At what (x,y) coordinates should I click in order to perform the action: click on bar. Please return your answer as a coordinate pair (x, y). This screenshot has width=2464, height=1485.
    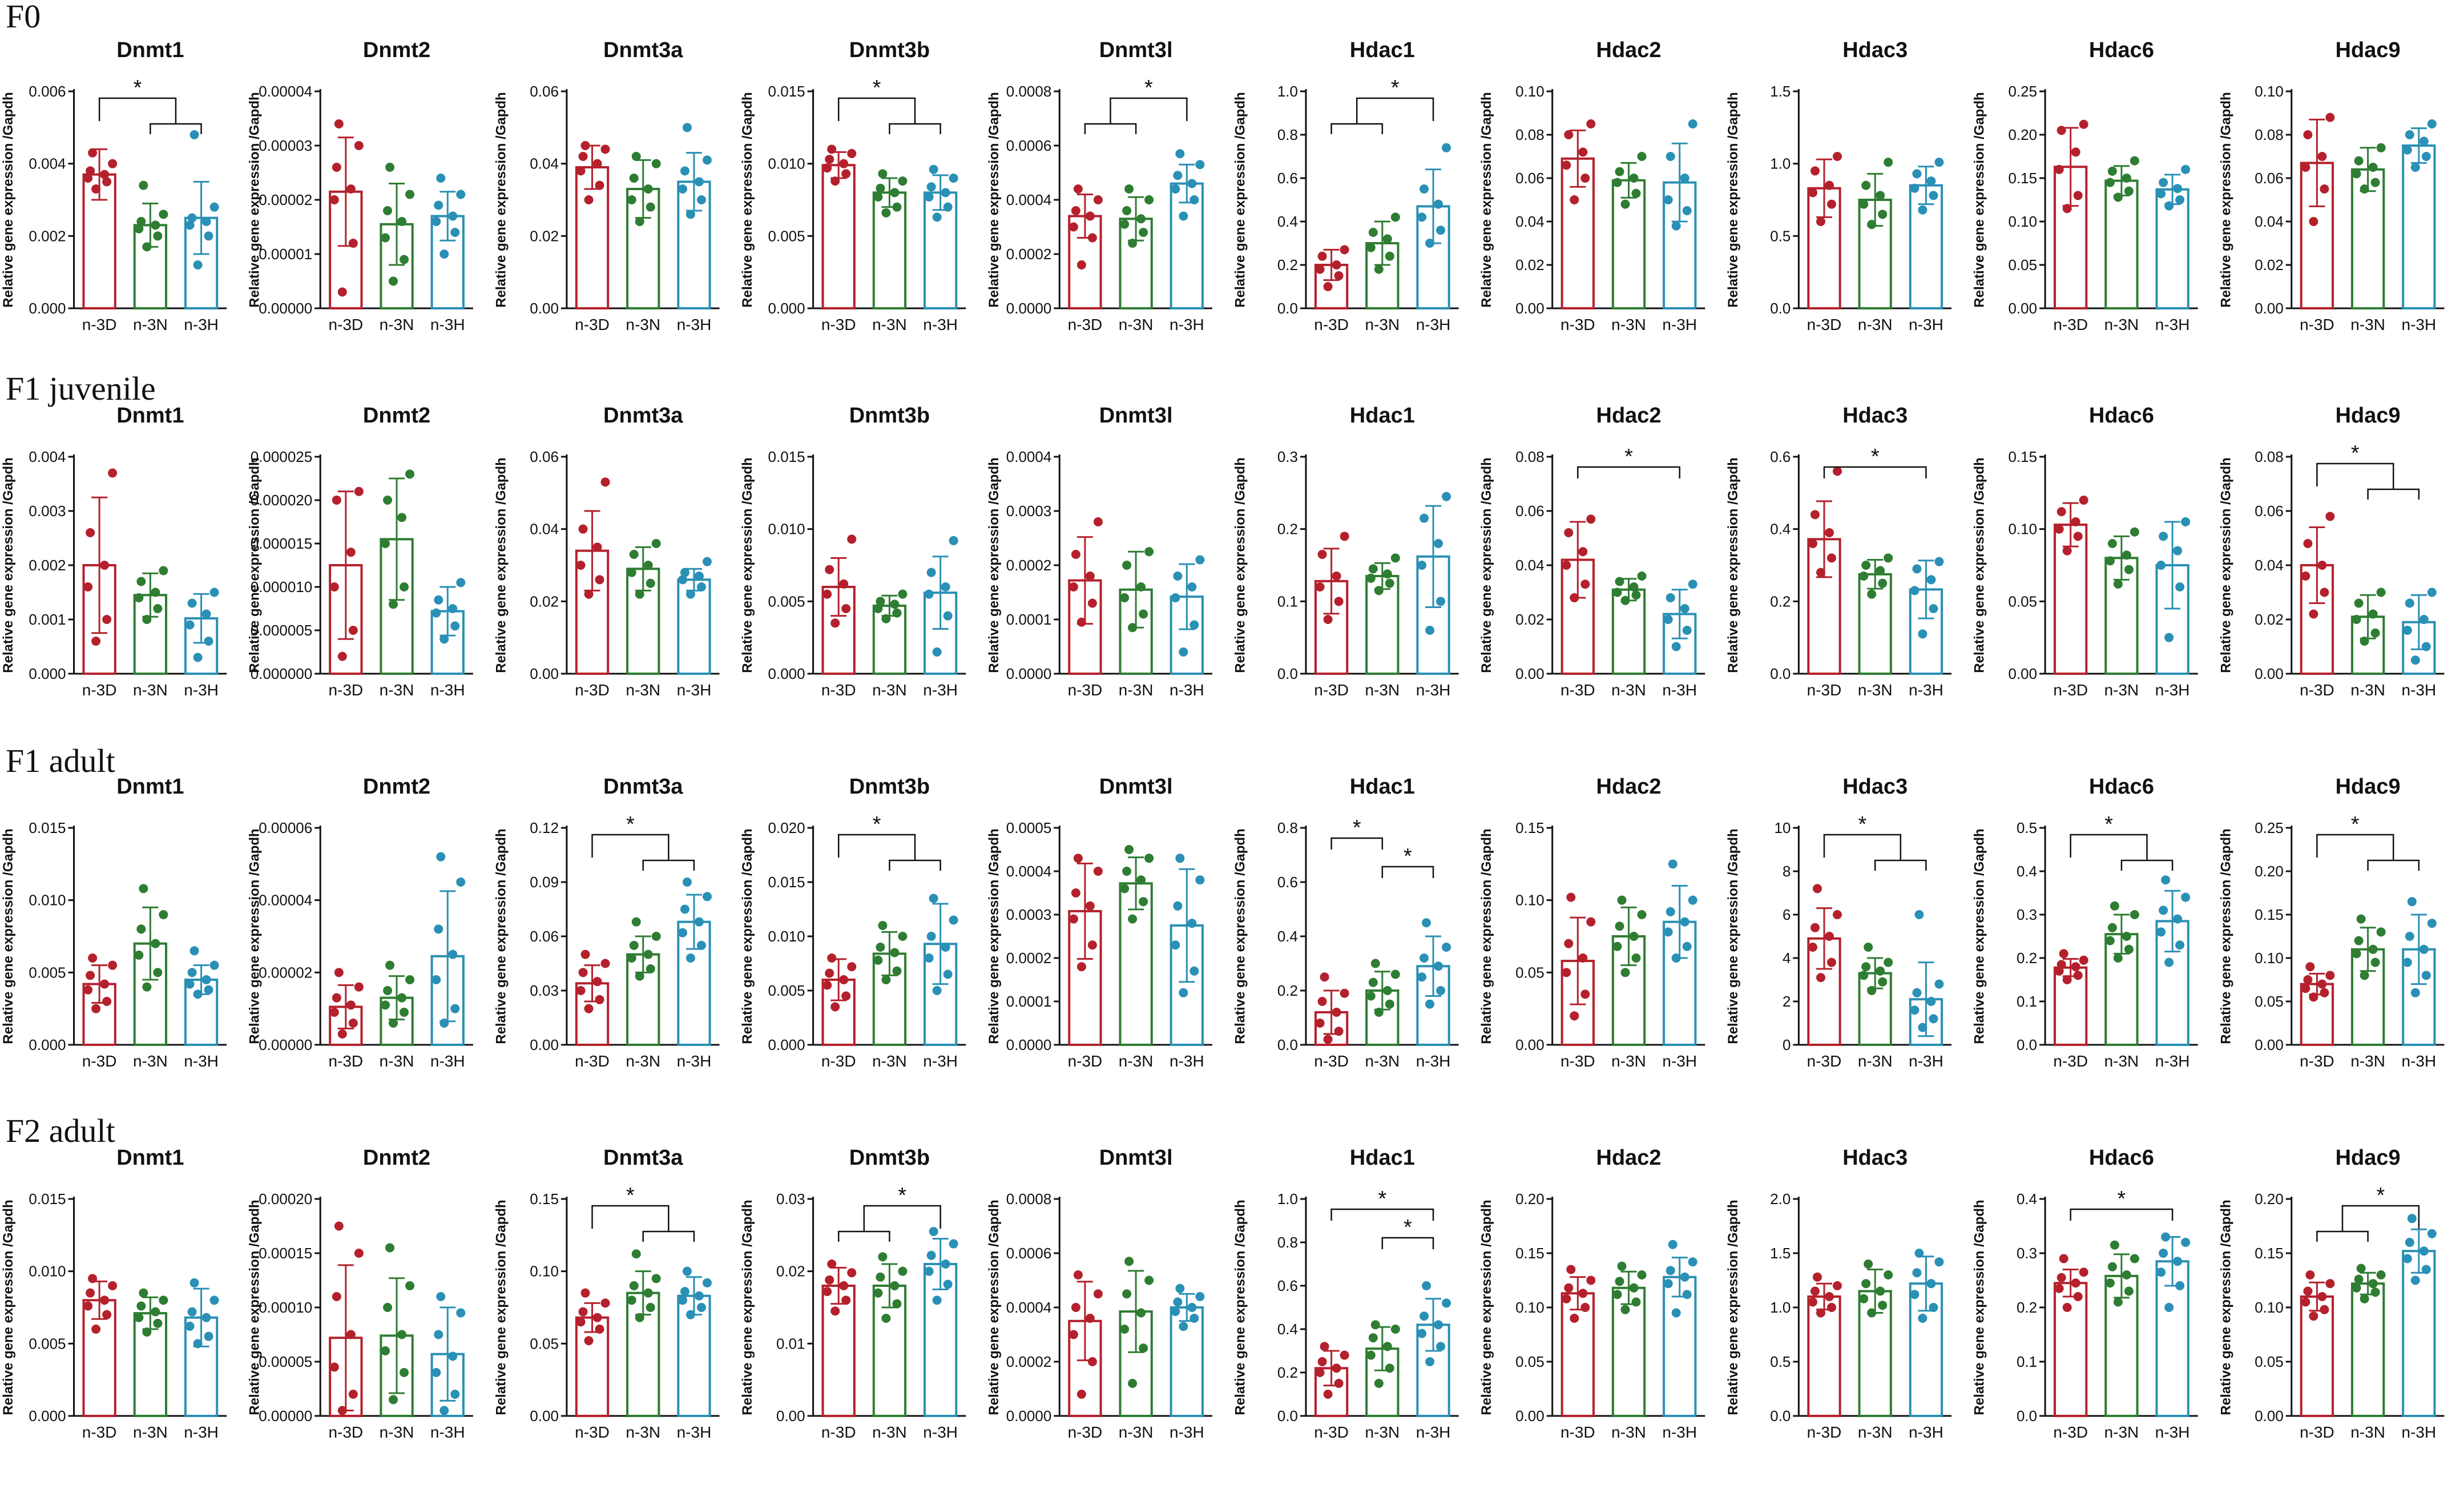
    Looking at the image, I should click on (1680, 1346).